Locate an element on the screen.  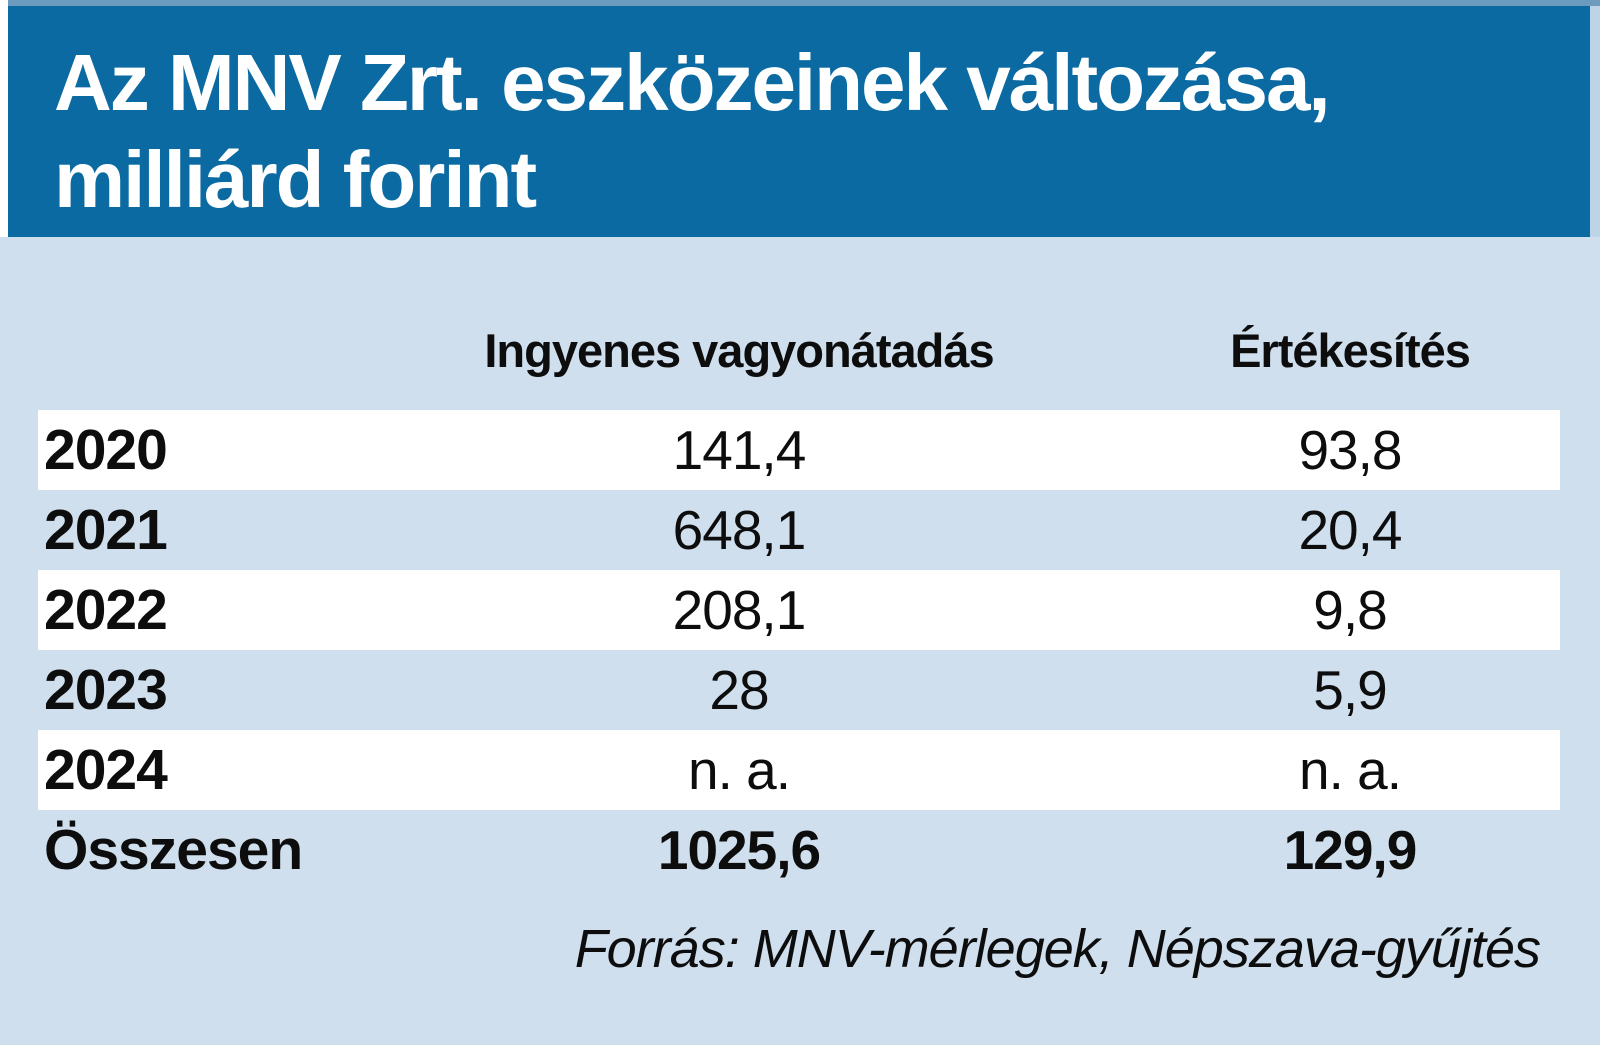
source-caption: Forrás: MNV-mérlegek, Népszava-gyűjtés is located at coordinates (1057, 949).